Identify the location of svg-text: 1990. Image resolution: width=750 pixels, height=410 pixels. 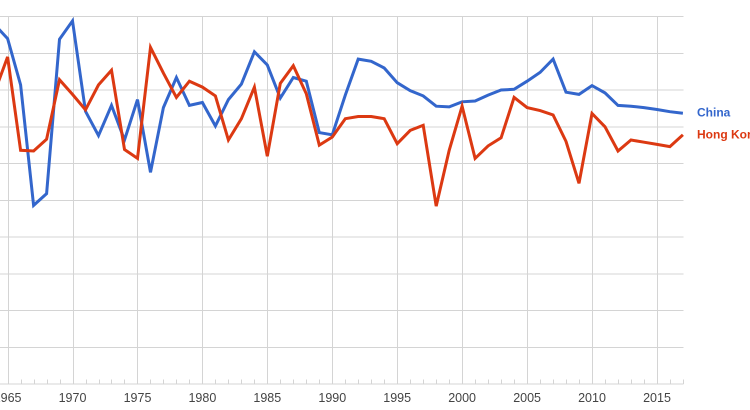
(332, 398).